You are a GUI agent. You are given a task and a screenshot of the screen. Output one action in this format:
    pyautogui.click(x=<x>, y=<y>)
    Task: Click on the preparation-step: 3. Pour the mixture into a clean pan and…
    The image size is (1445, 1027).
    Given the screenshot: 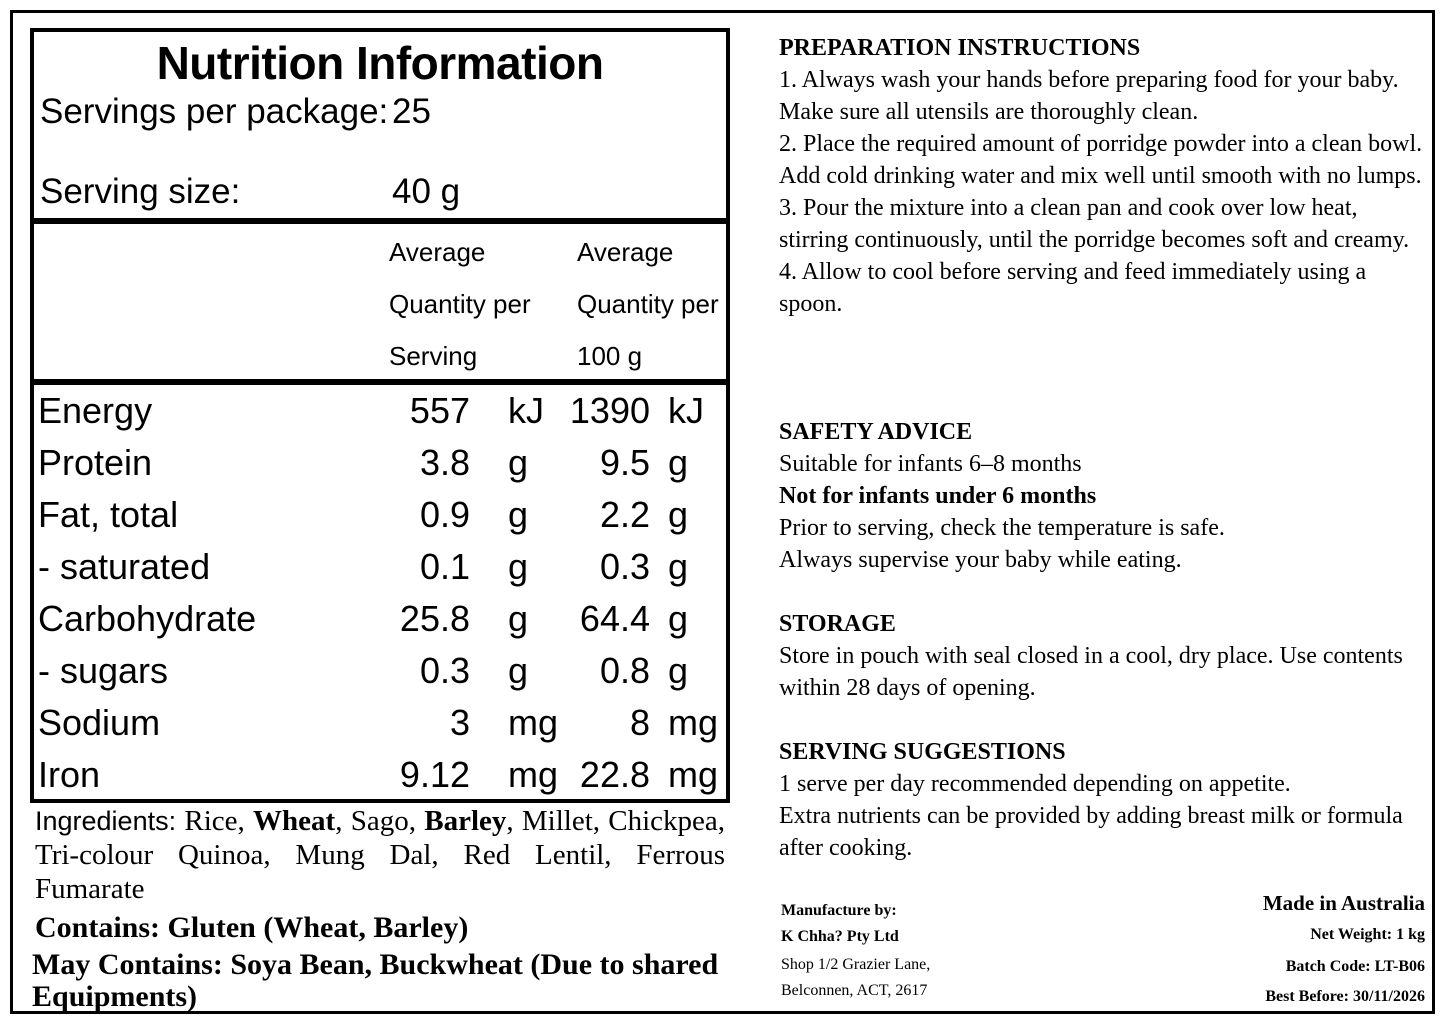 What is the action you would take?
    pyautogui.click(x=1094, y=224)
    